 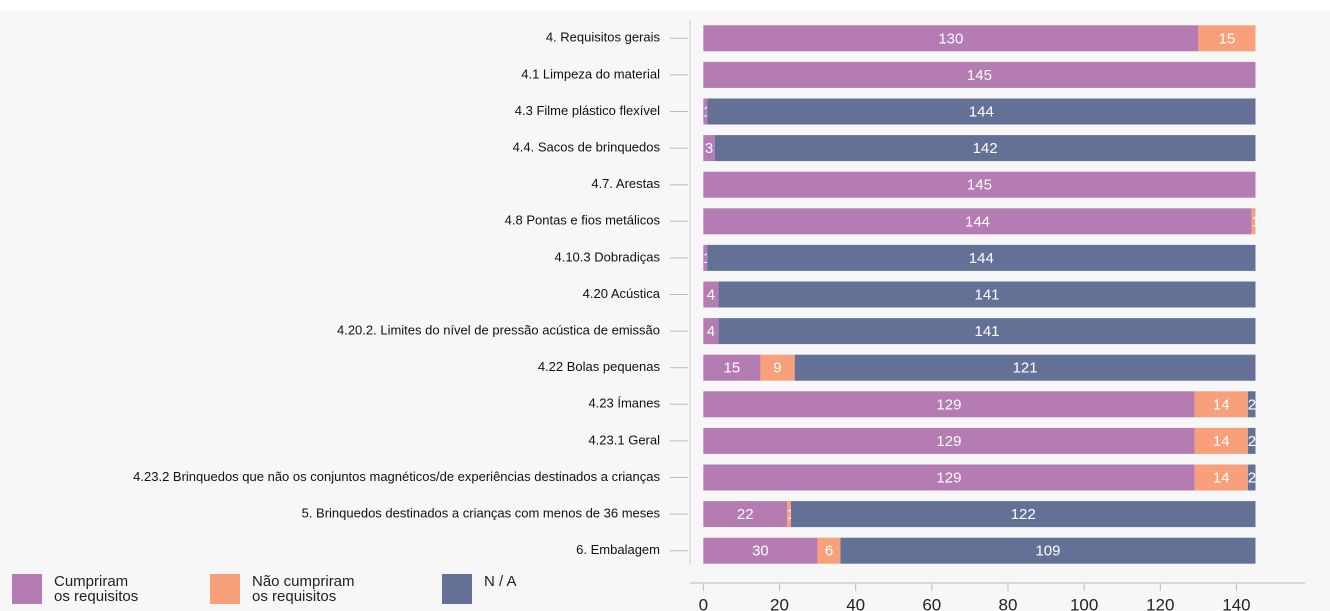 I want to click on data-label: 121, so click(x=1025, y=368).